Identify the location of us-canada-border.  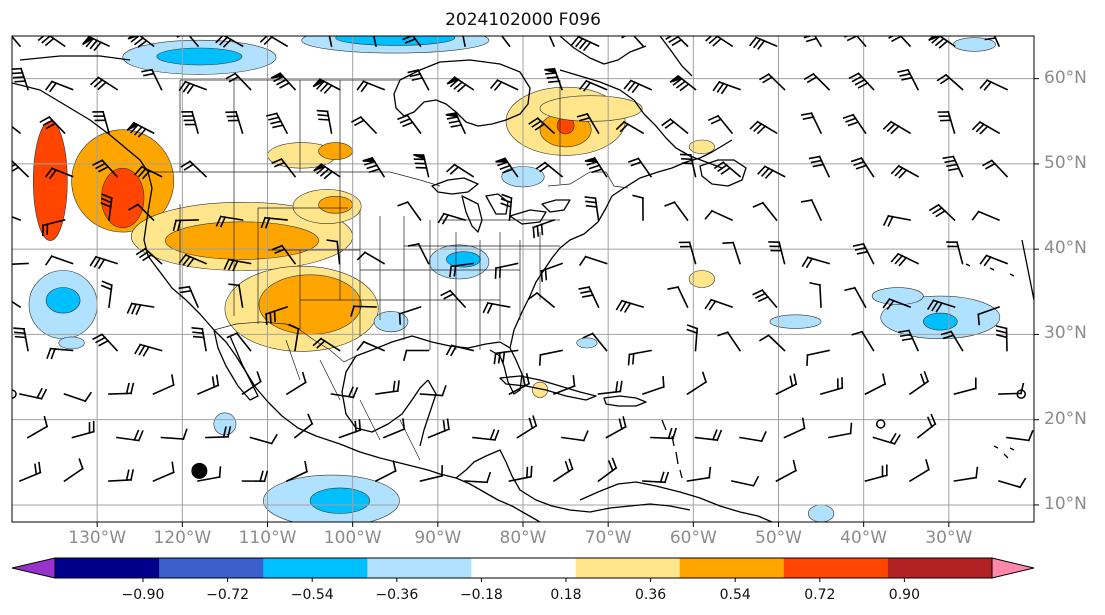
(388, 180).